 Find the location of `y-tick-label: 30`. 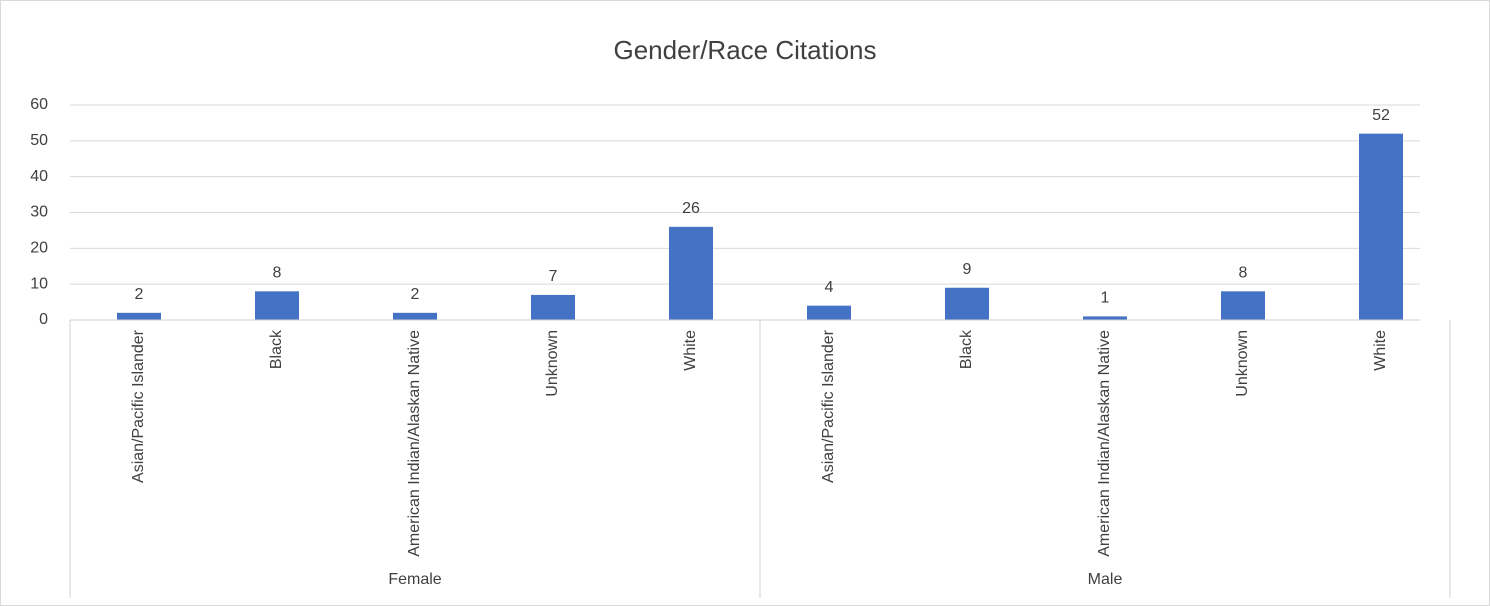

y-tick-label: 30 is located at coordinates (39, 212).